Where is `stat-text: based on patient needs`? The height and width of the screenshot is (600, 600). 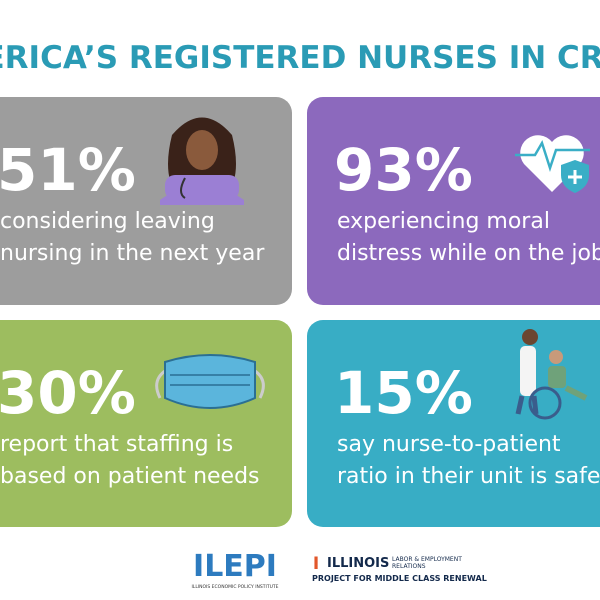 stat-text: based on patient needs is located at coordinates (130, 476).